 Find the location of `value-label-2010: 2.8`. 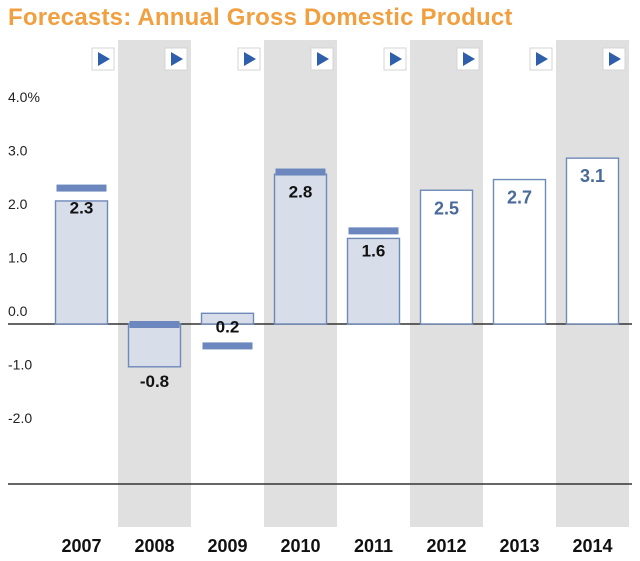

value-label-2010: 2.8 is located at coordinates (301, 192).